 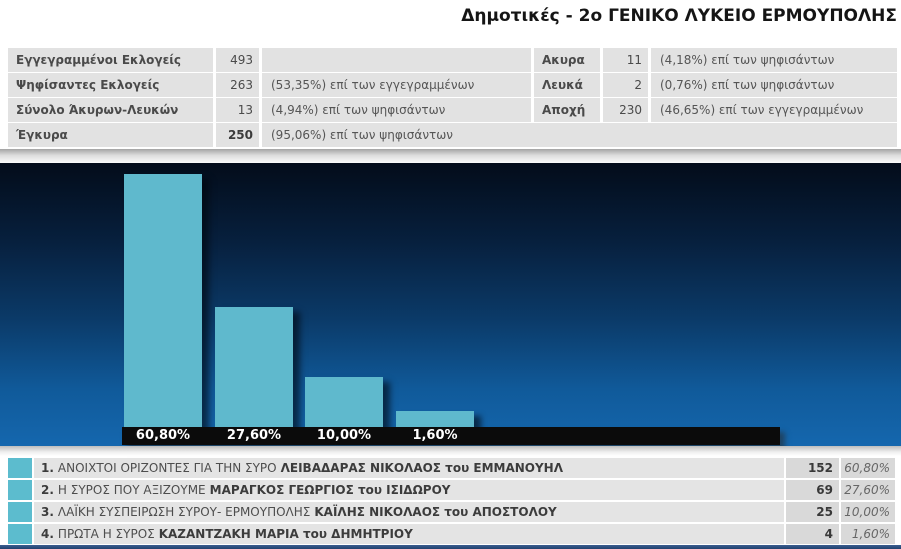 What do you see at coordinates (435, 435) in the screenshot?
I see `bar-percentage-label: 1,60%` at bounding box center [435, 435].